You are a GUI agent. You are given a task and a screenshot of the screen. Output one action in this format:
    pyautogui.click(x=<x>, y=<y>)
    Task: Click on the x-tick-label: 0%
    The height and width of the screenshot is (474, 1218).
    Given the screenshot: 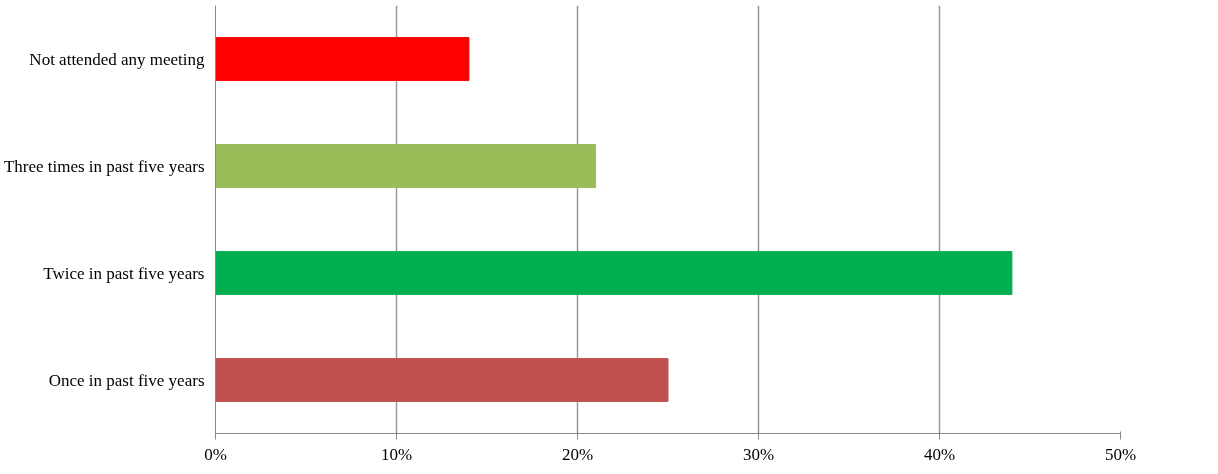 What is the action you would take?
    pyautogui.click(x=215, y=454)
    